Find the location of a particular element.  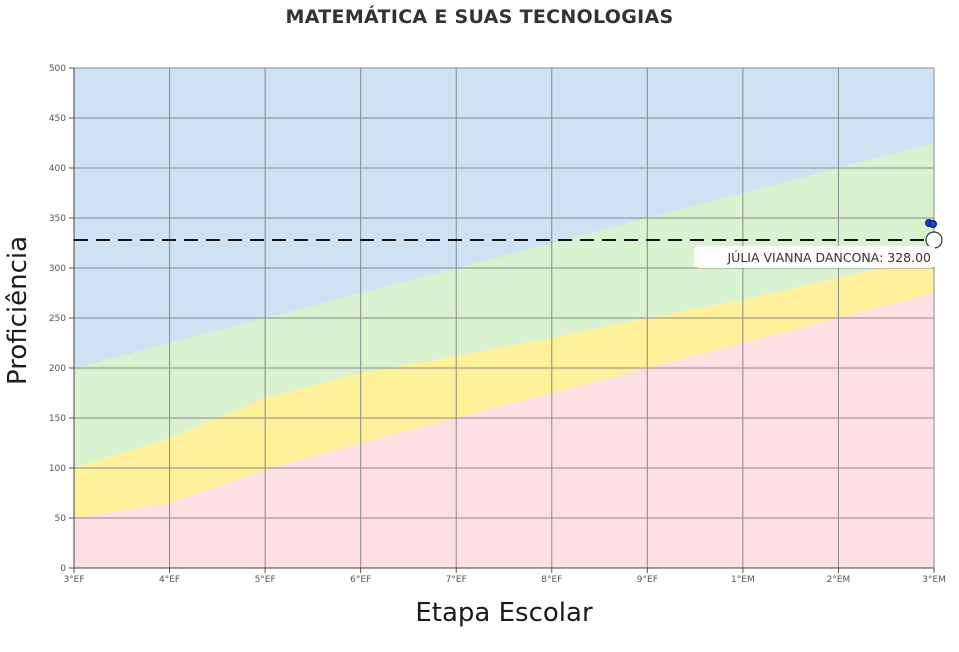

y-tick-label: 450 is located at coordinates (57, 119).